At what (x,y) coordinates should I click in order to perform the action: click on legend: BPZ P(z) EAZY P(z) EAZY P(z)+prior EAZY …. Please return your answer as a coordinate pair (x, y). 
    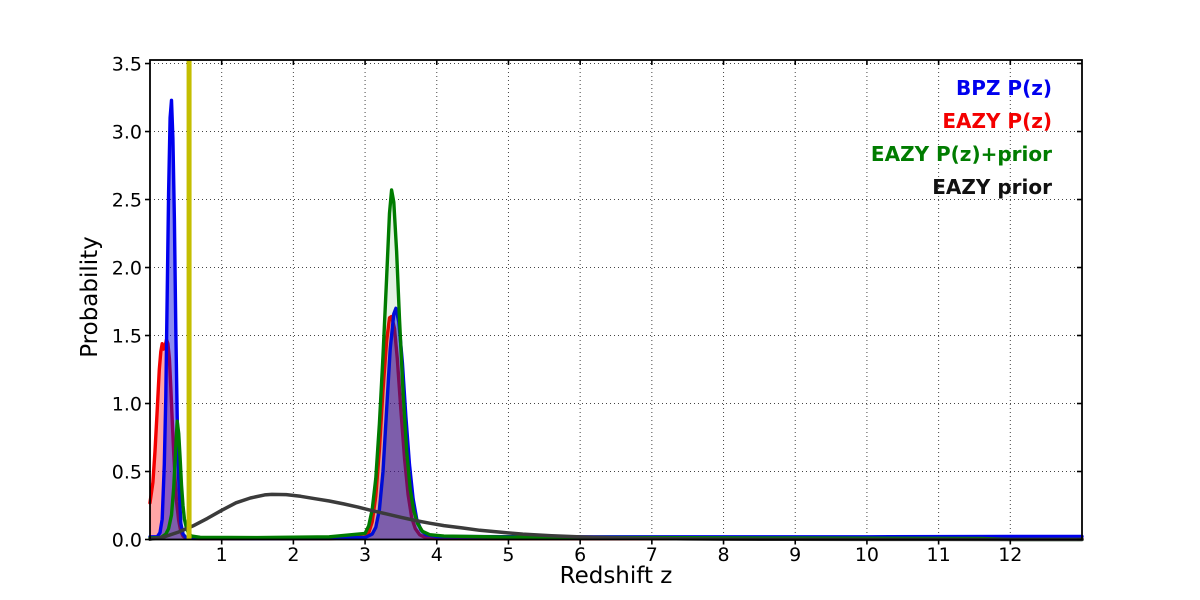
    Looking at the image, I should click on (961, 138).